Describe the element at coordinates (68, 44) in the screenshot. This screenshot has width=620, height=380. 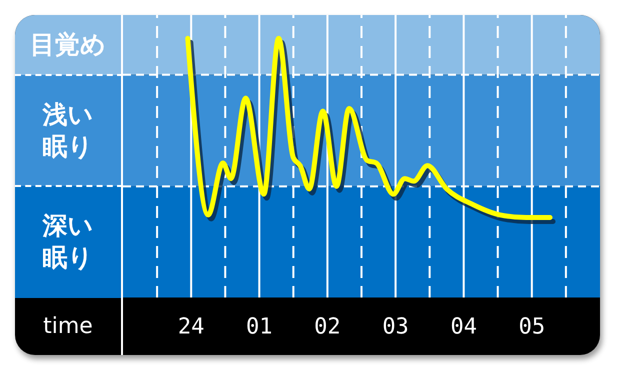
I see `band-label: 目覚め` at that location.